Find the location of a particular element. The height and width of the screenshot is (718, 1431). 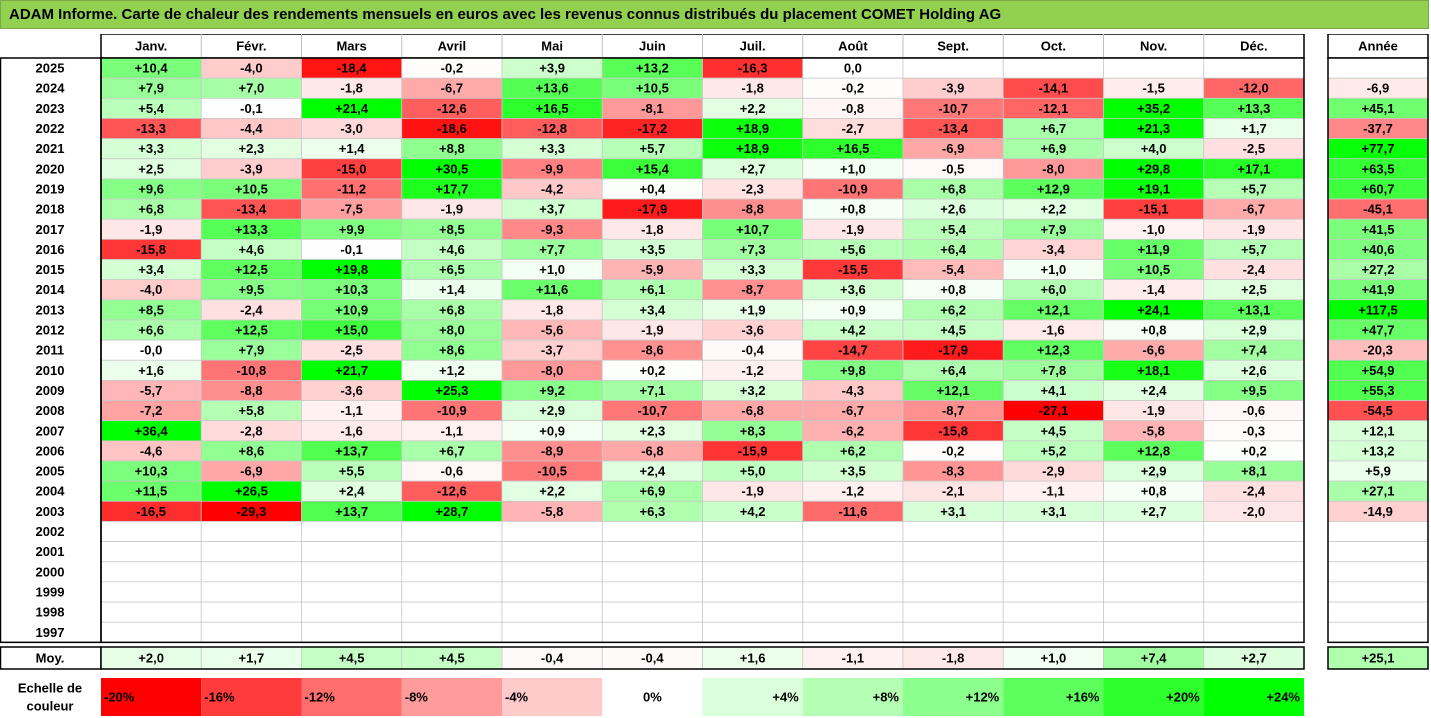

cell-value-label: +12,1 is located at coordinates (1053, 309).